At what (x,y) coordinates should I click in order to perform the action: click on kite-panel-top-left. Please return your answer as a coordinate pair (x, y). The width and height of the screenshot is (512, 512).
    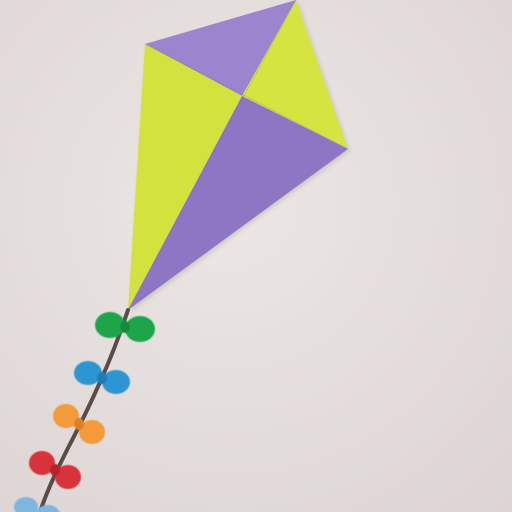
    Looking at the image, I should click on (220, 48).